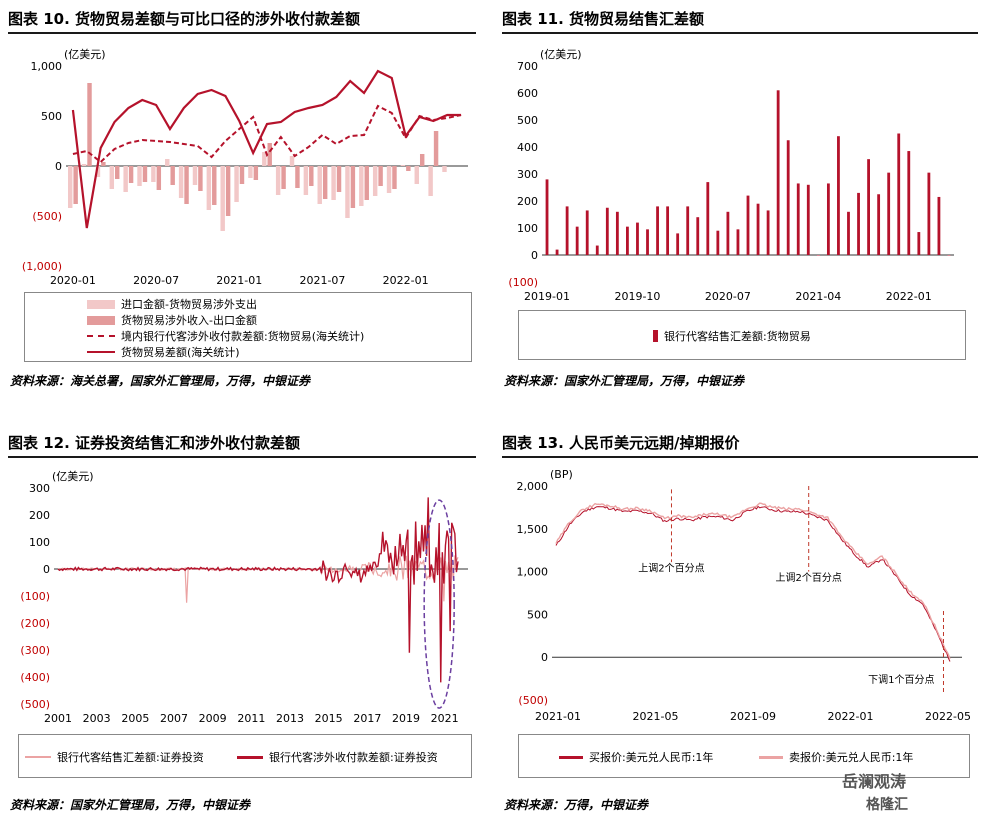 This screenshot has height=824, width=986. Describe the element at coordinates (73, 476) in the screenshot. I see `y-axis-label: (亿美元)` at that location.